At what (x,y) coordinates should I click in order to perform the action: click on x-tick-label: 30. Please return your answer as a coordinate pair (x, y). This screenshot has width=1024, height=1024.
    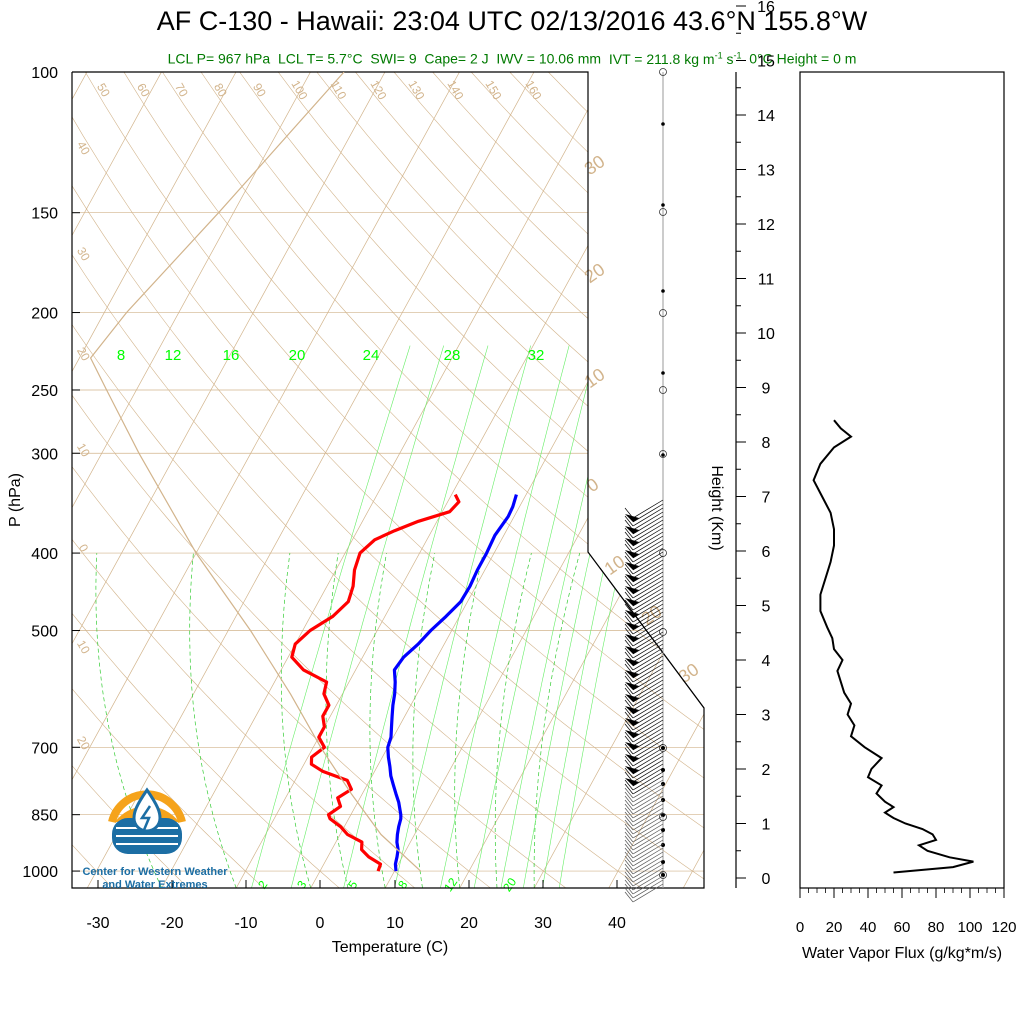
    Looking at the image, I should click on (543, 923).